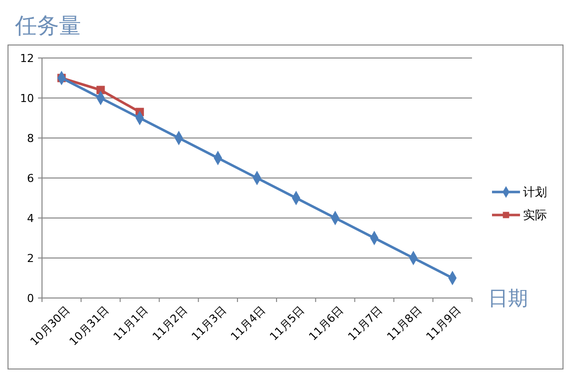  What do you see at coordinates (30, 258) in the screenshot?
I see `y-tick-label: 2` at bounding box center [30, 258].